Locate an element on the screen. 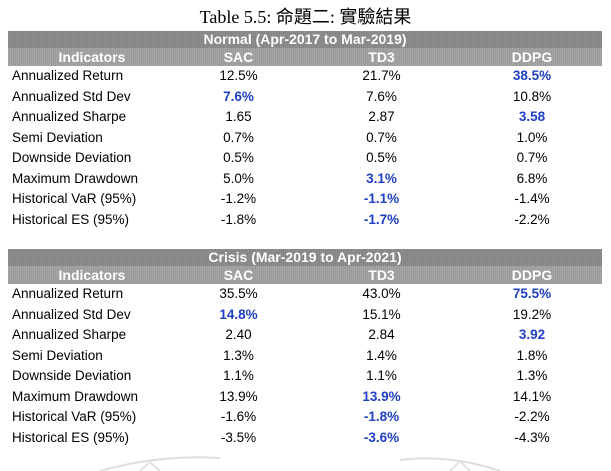  value-cell-sac: -1.2% is located at coordinates (238, 198).